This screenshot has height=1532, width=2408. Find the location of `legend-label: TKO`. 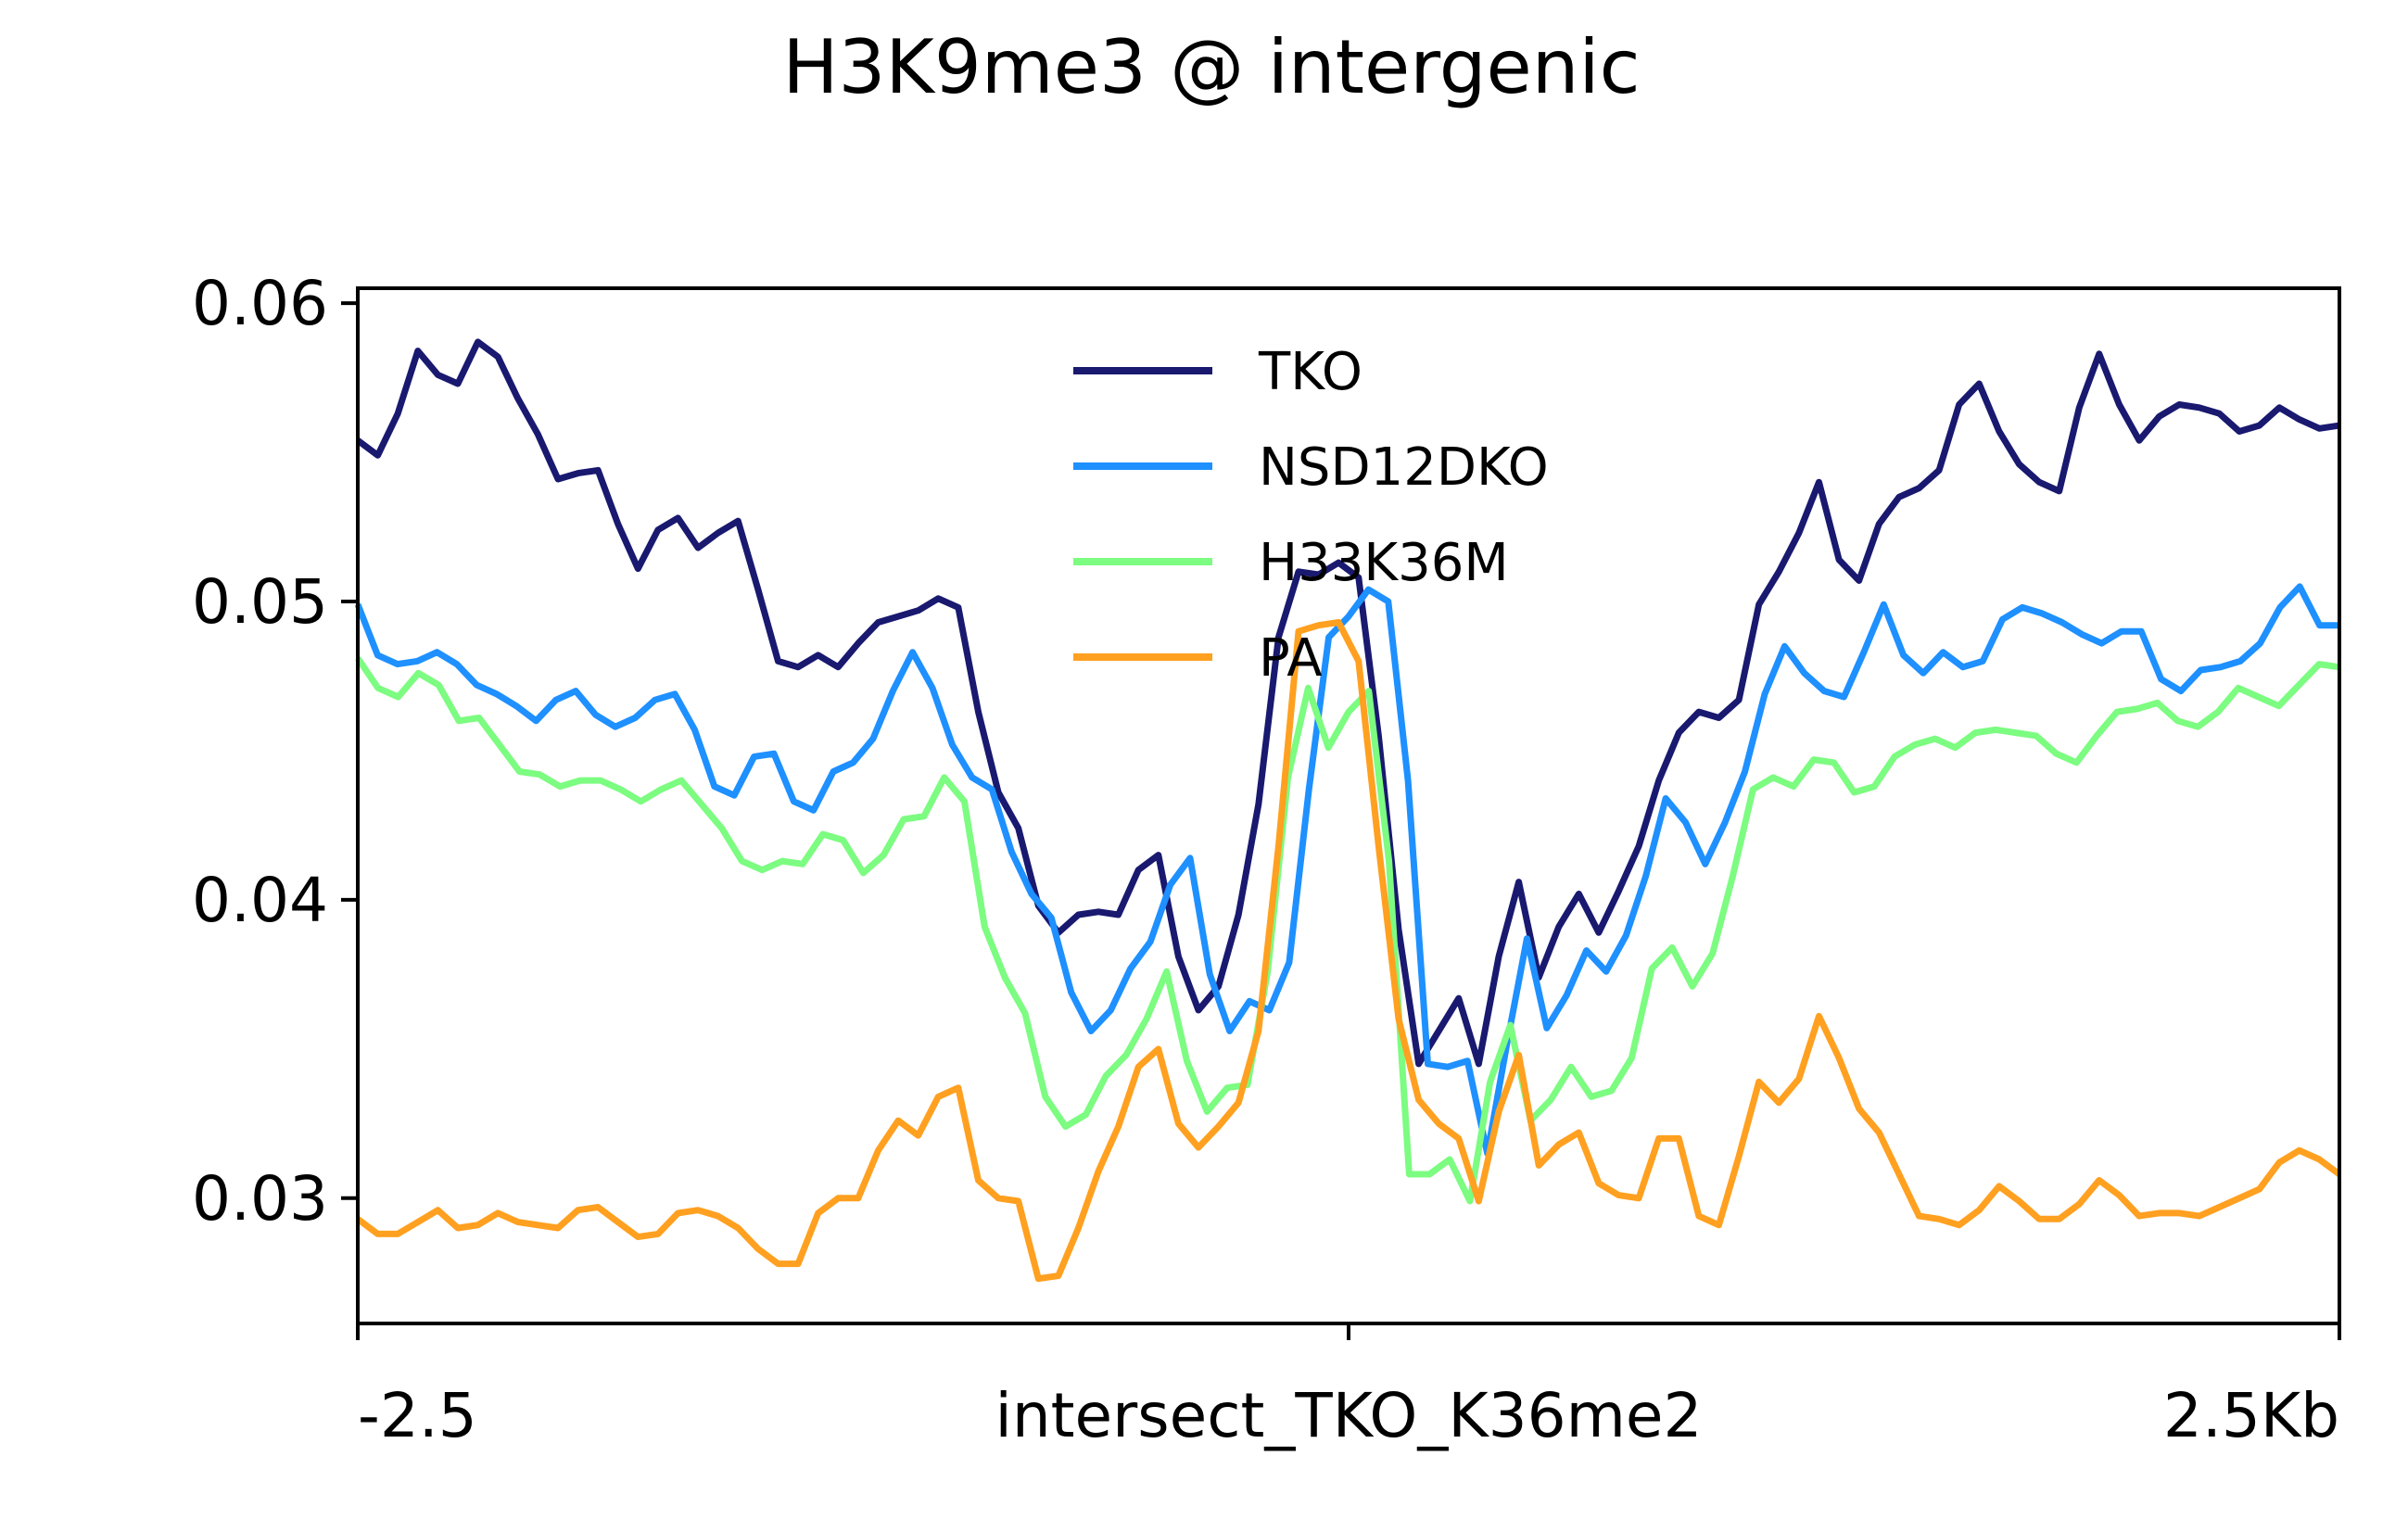

legend-label: TKO is located at coordinates (1310, 372).